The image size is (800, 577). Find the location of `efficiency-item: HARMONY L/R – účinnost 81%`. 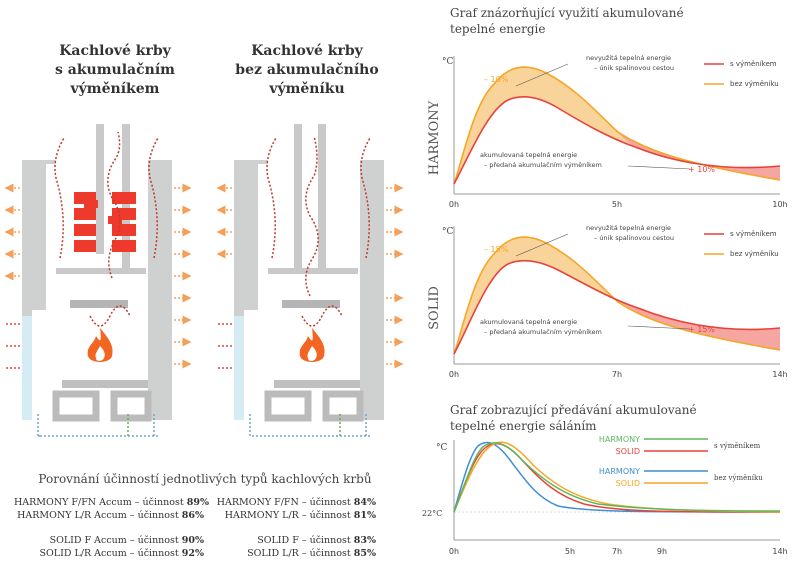

efficiency-item: HARMONY L/R – účinnost 81% is located at coordinates (300, 515).